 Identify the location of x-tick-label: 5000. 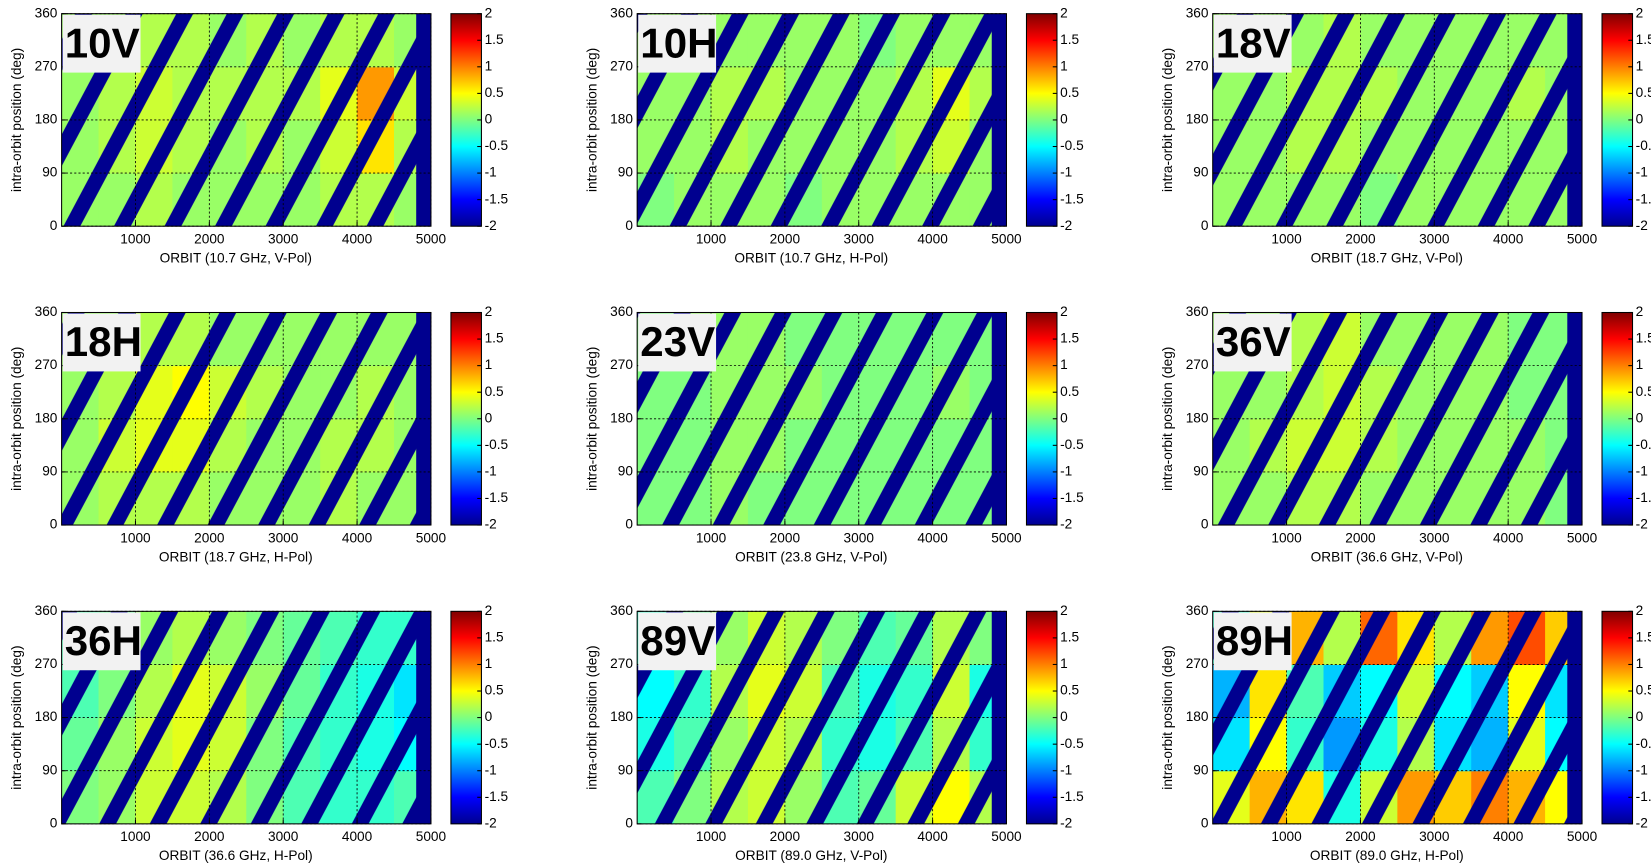
(431, 836).